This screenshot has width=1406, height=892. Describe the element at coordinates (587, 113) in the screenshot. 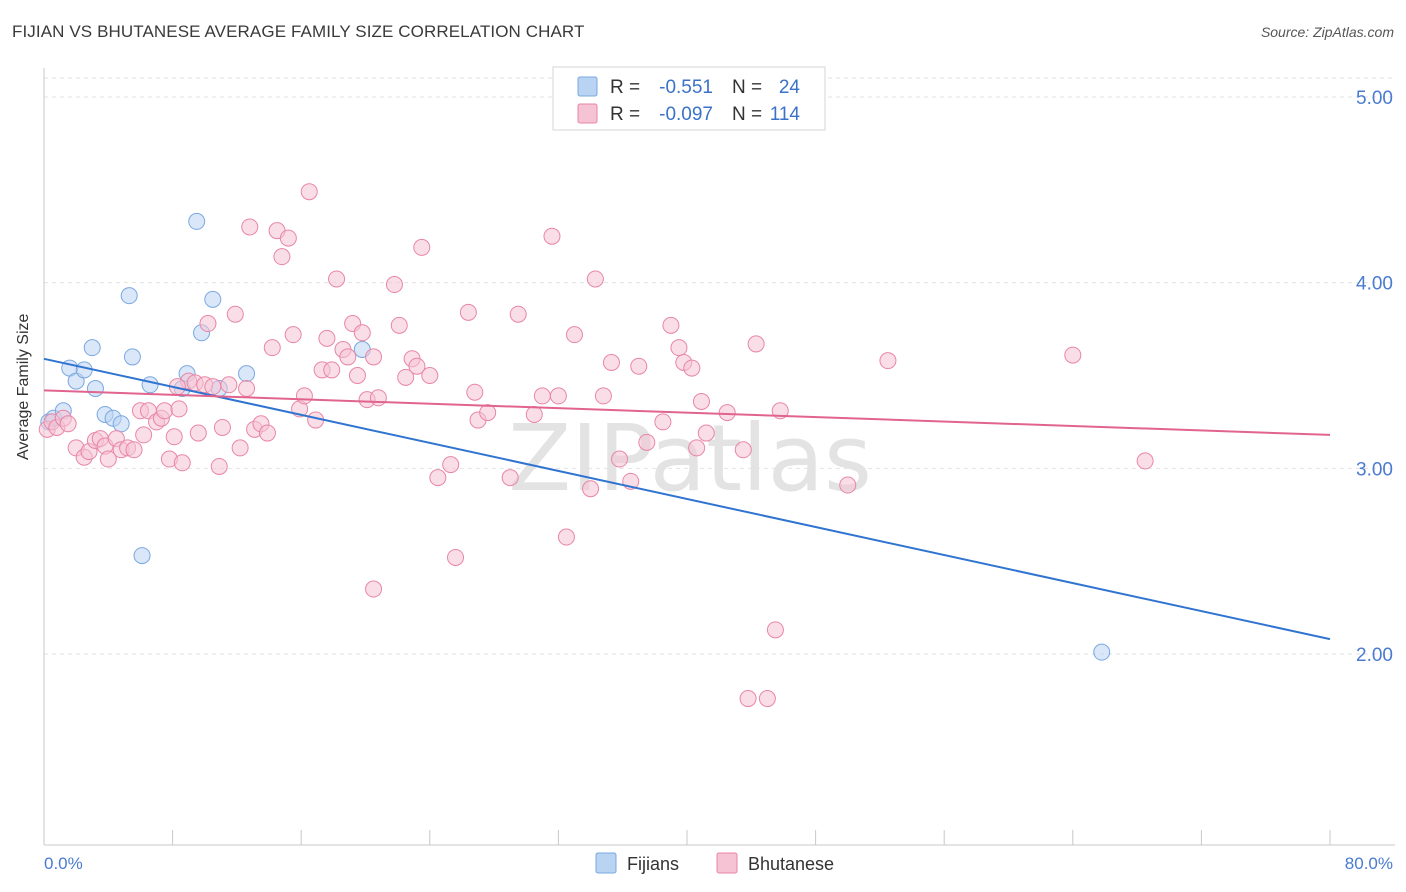

I see `bhutanese-legend-swatch` at that location.